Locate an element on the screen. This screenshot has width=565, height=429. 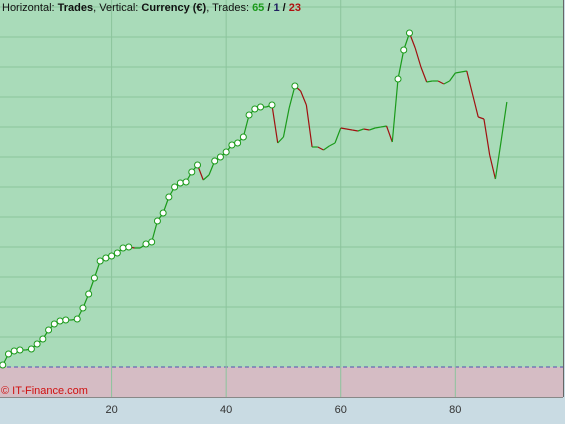
title-part: 65 is located at coordinates (258, 8).